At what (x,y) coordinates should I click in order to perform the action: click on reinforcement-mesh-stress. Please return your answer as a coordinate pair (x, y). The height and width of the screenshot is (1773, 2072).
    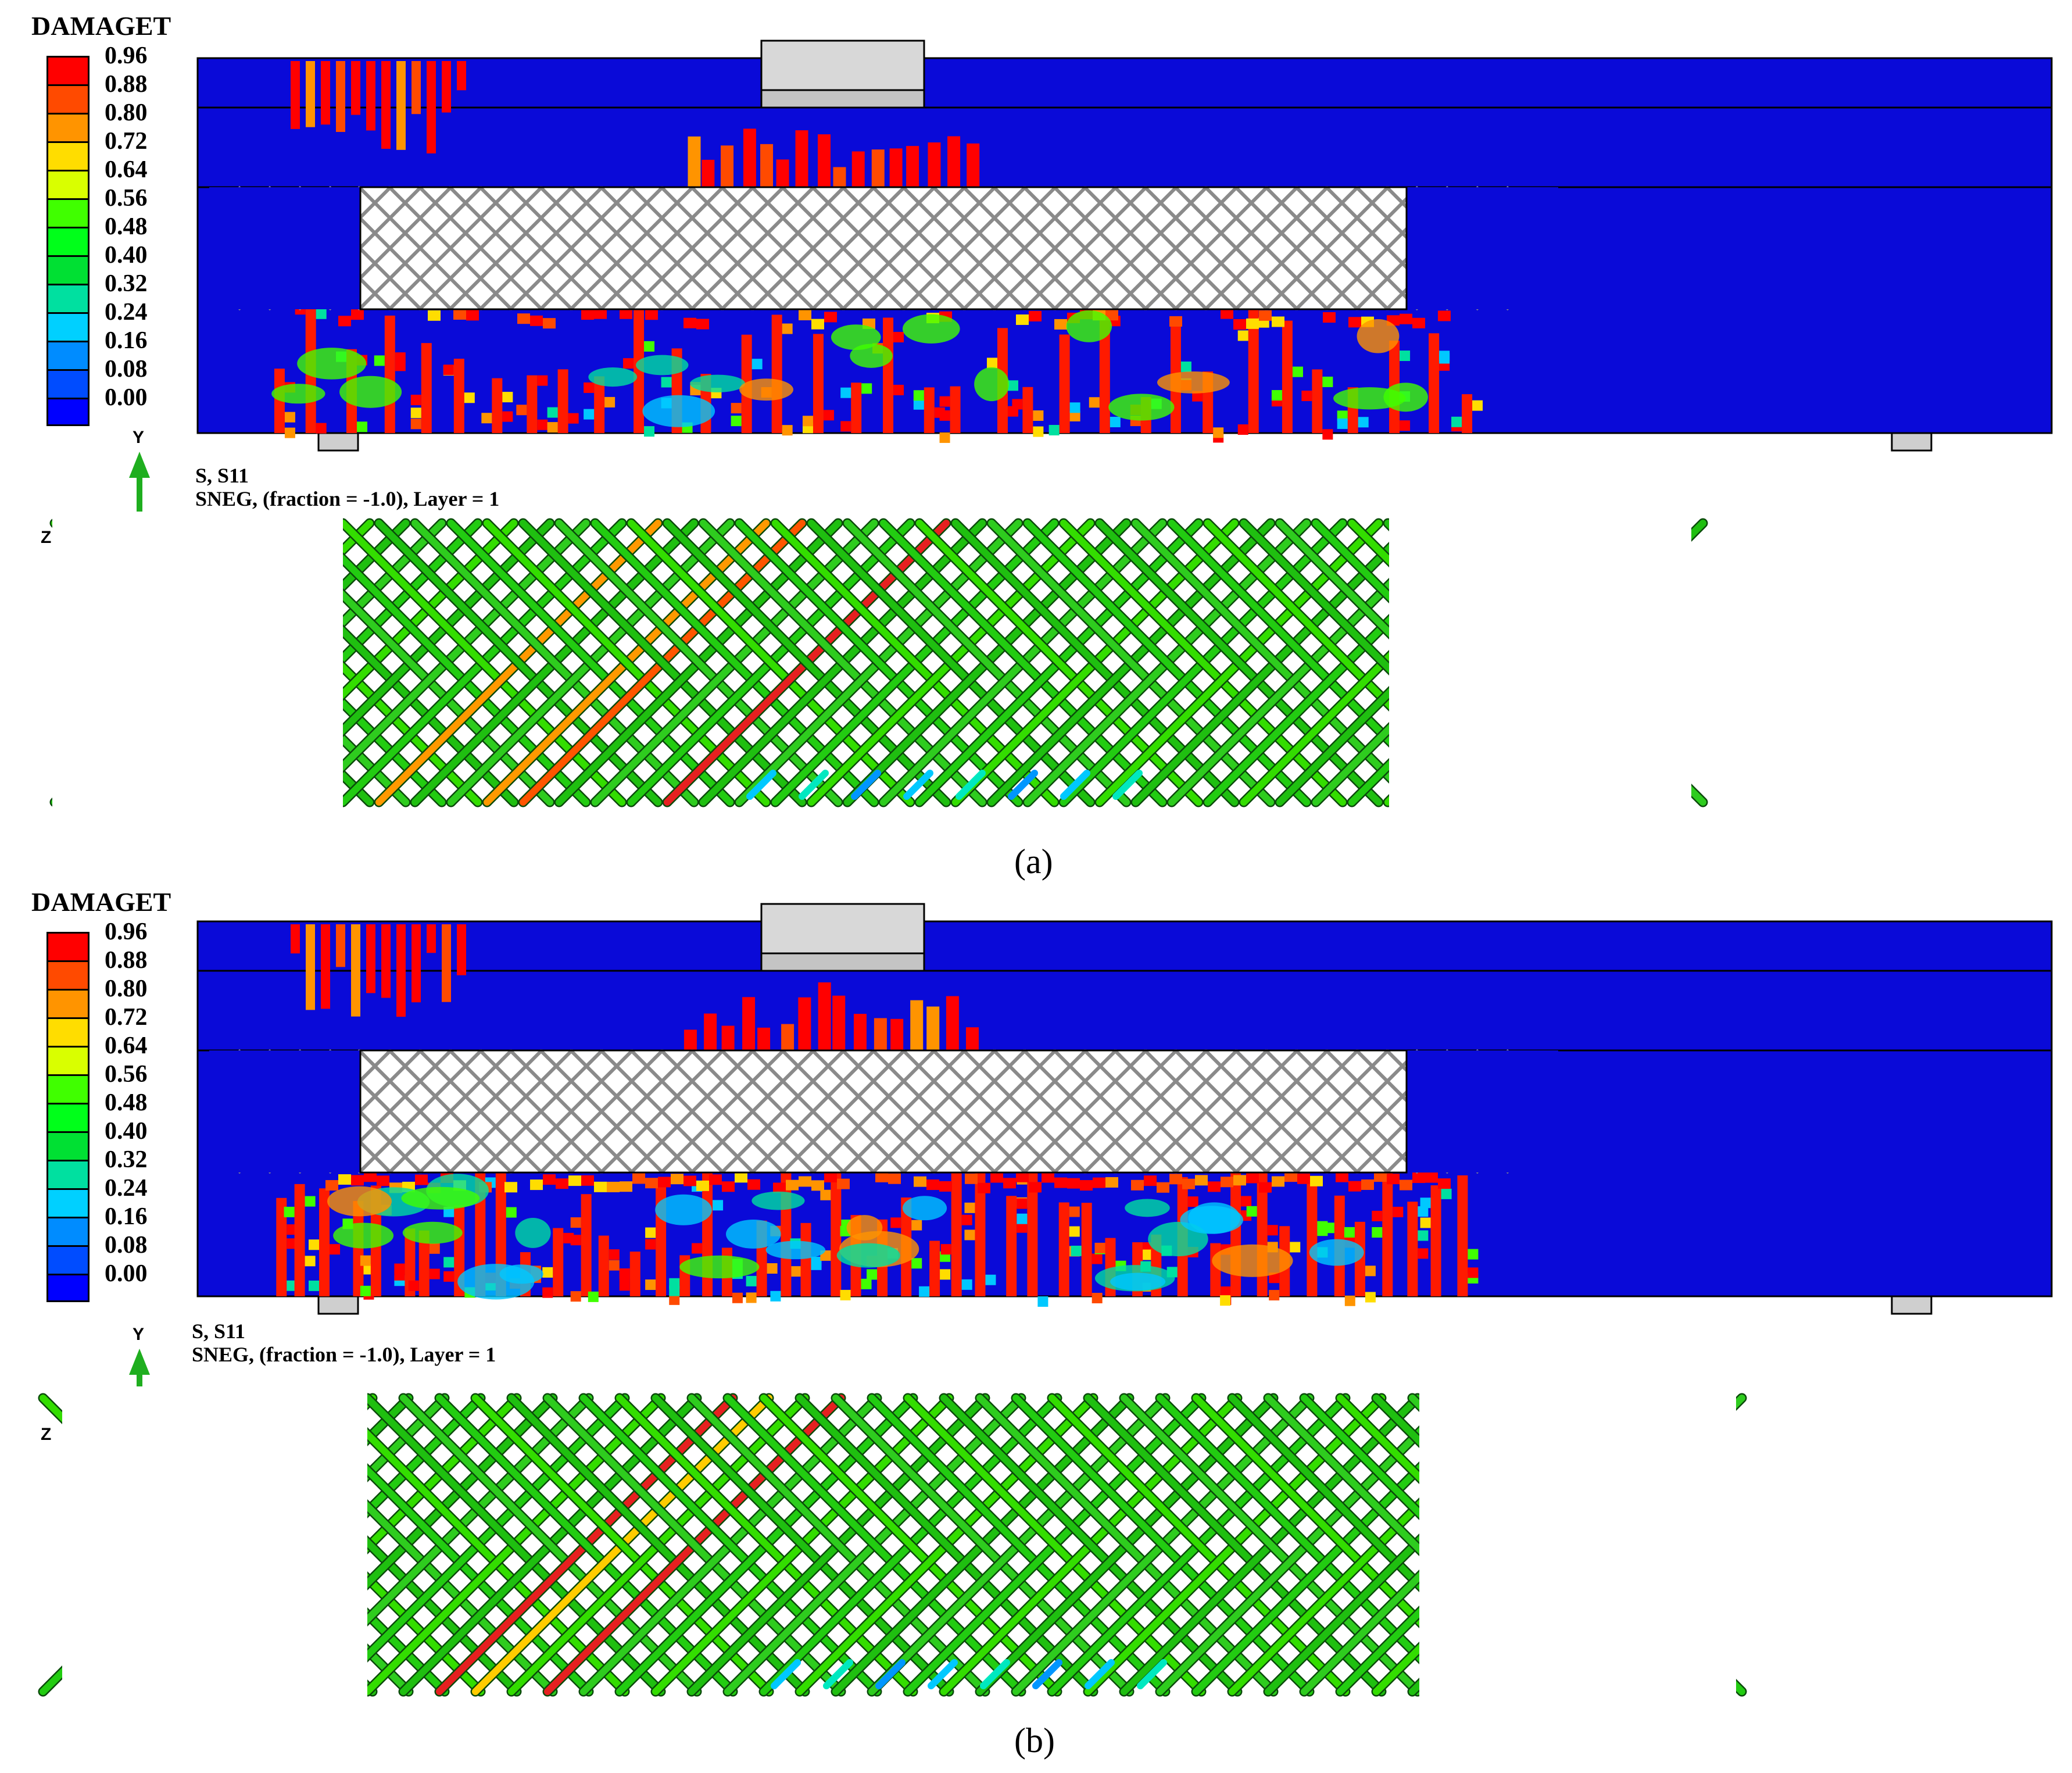
    Looking at the image, I should click on (893, 1545).